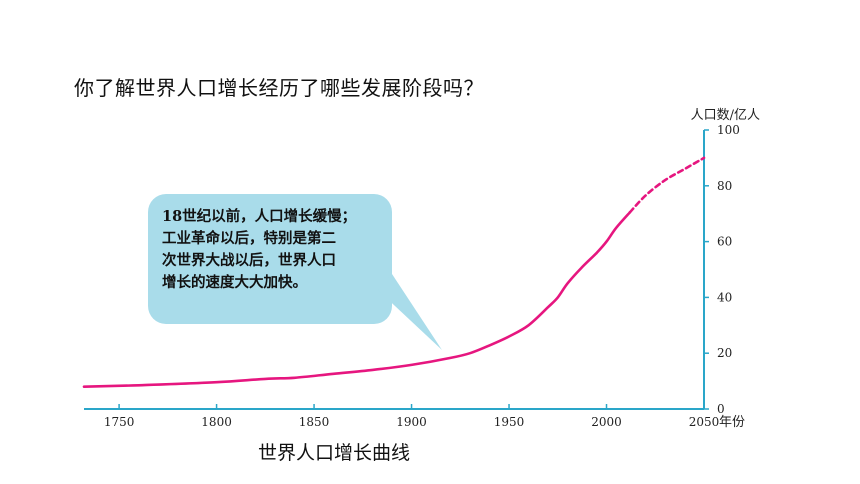 This screenshot has height=484, width=860. I want to click on speech-bubble-tail, so click(410, 312).